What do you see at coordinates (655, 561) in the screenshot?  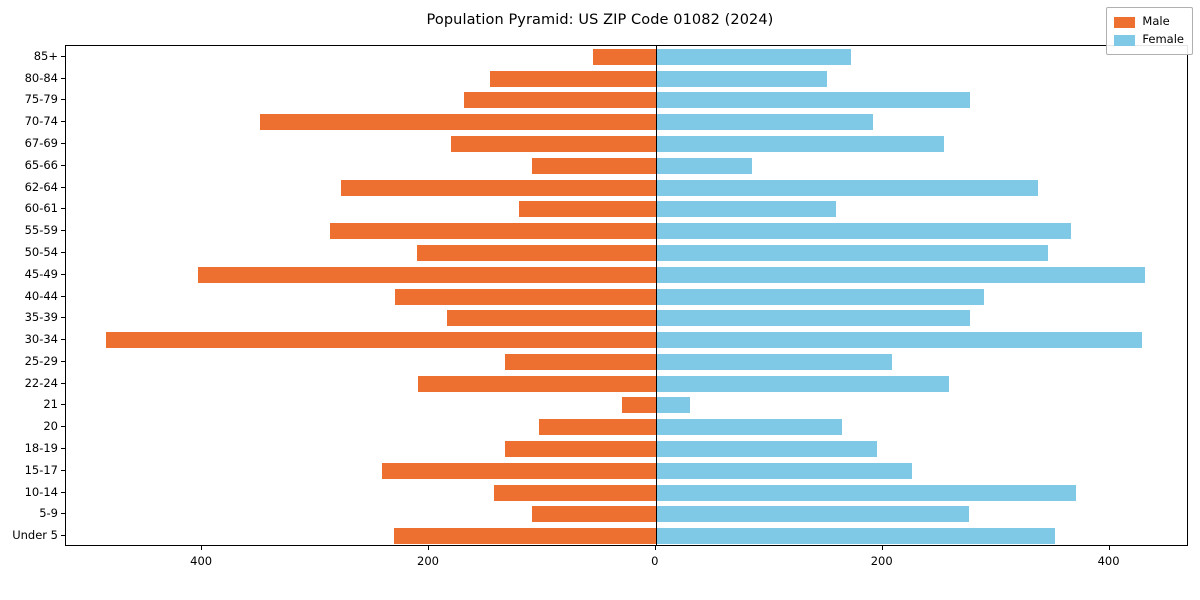 I see `x-tick-label: 0` at bounding box center [655, 561].